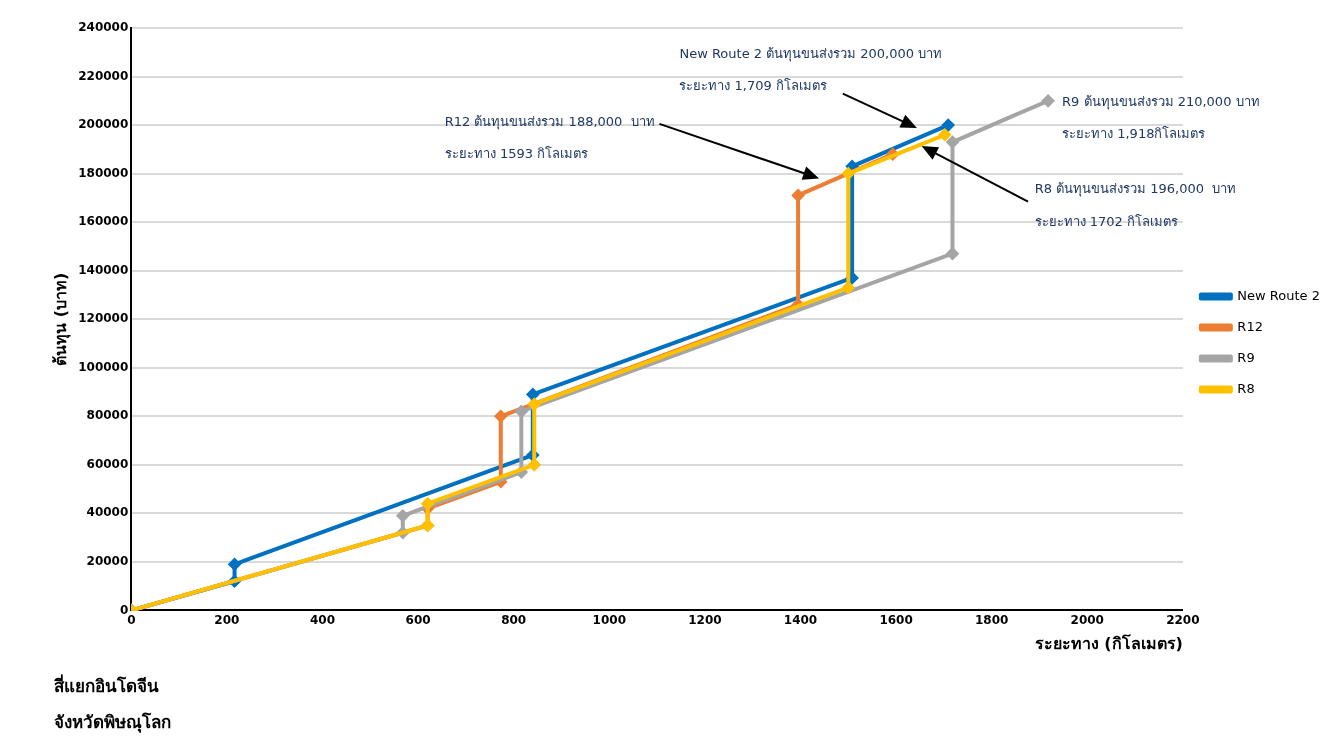 This screenshot has width=1336, height=738. What do you see at coordinates (1108, 642) in the screenshot?
I see `x-axis-title: ระยะทาง (กิโลเมตร)` at bounding box center [1108, 642].